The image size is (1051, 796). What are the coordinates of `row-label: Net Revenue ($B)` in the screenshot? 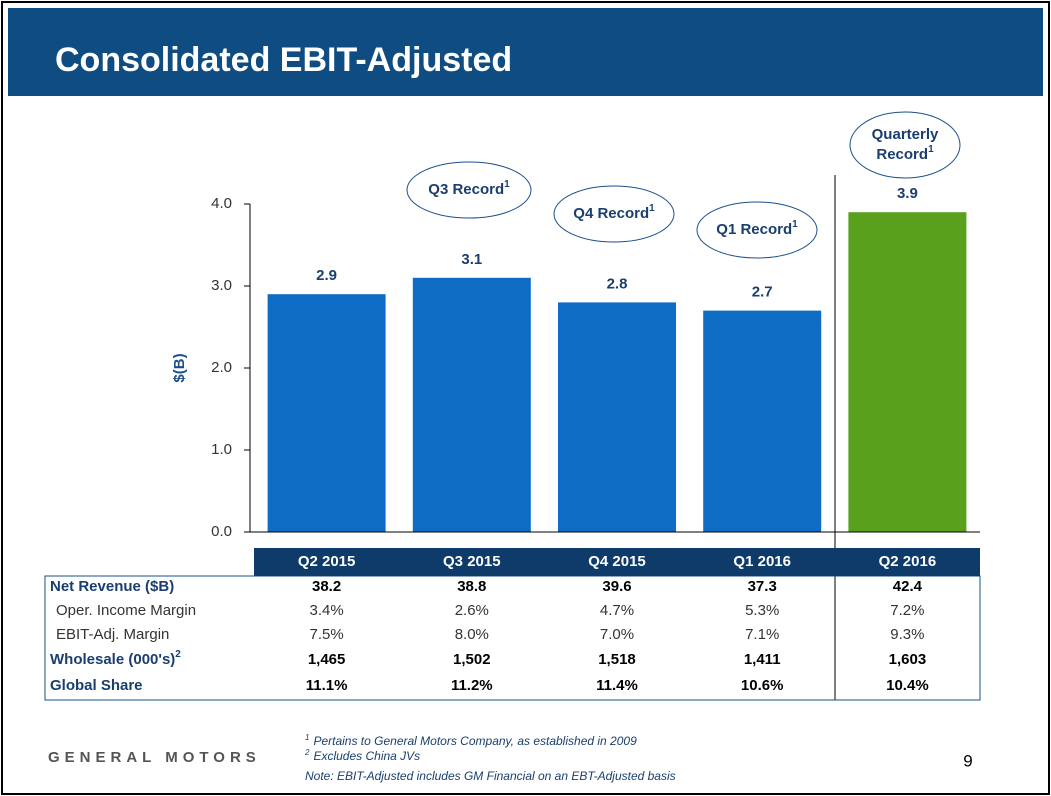 It's located at (112, 586).